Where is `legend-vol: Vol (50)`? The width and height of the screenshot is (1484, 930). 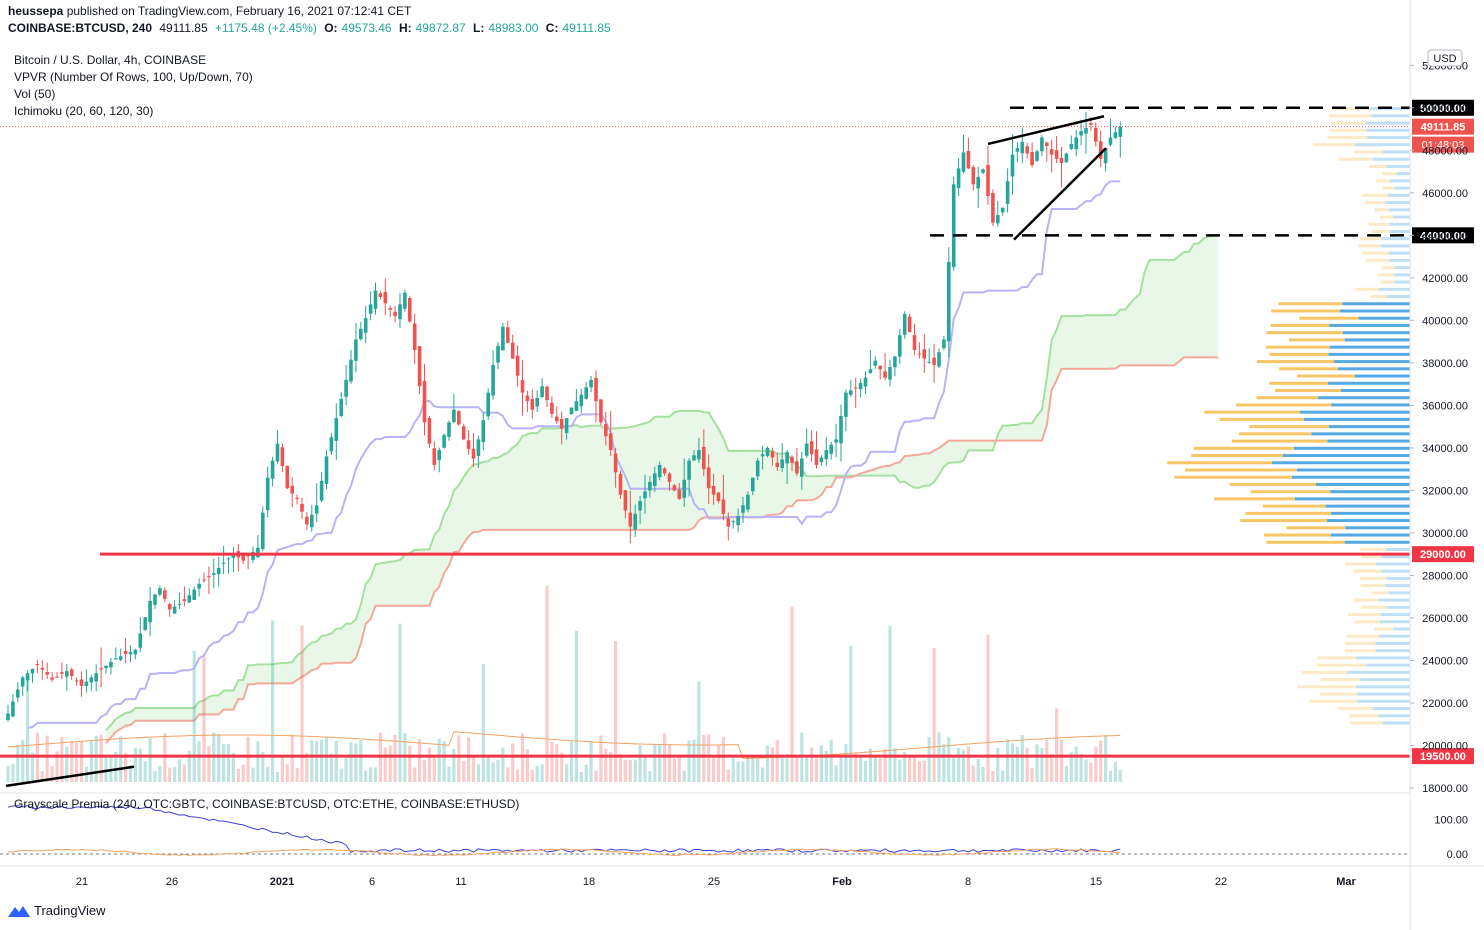
legend-vol: Vol (50) is located at coordinates (35, 94).